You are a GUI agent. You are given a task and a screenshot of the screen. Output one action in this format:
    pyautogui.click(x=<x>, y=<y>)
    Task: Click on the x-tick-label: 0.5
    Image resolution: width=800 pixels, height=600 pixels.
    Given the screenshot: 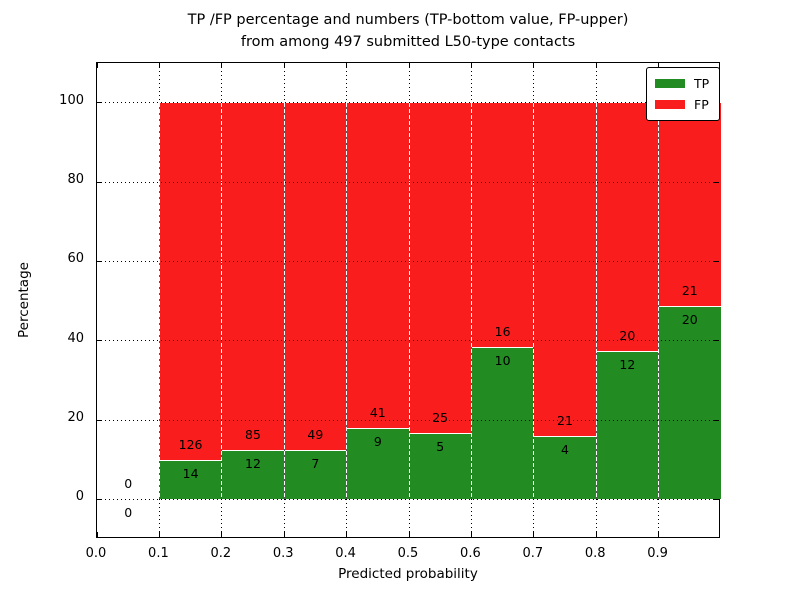 What is the action you would take?
    pyautogui.click(x=408, y=553)
    